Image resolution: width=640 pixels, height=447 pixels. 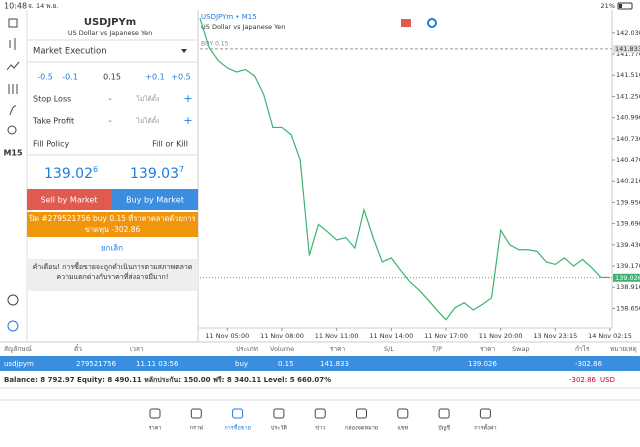 I want to click on tab-label: กราฟ, so click(x=196, y=428).